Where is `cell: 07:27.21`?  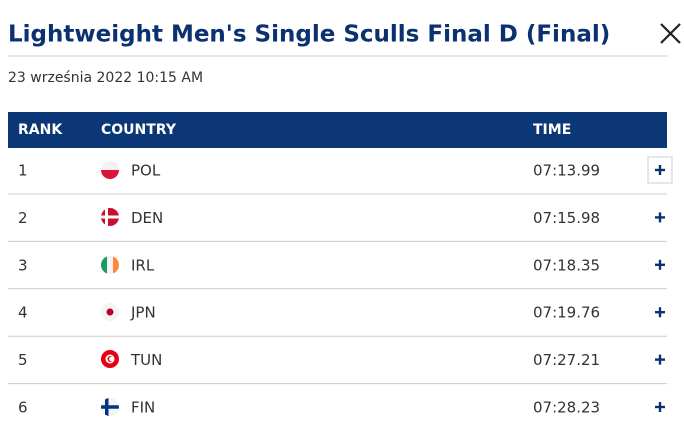
cell: 07:27.21 is located at coordinates (566, 360).